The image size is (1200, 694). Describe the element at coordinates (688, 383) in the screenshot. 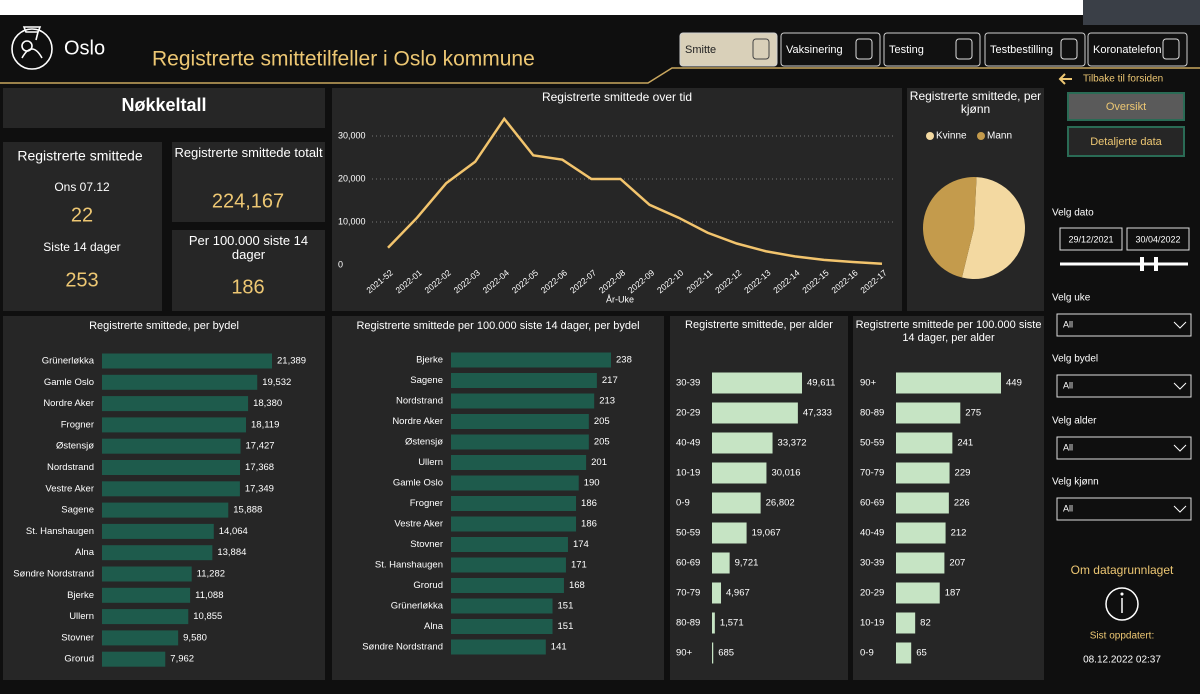

I see `y-tick-label: 30-39` at that location.